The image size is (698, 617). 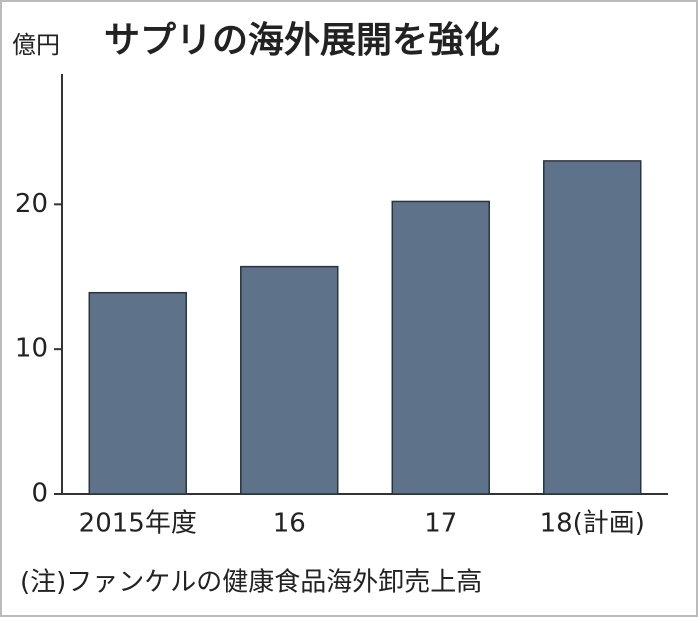 I want to click on x-tick-label: 16, so click(x=289, y=524).